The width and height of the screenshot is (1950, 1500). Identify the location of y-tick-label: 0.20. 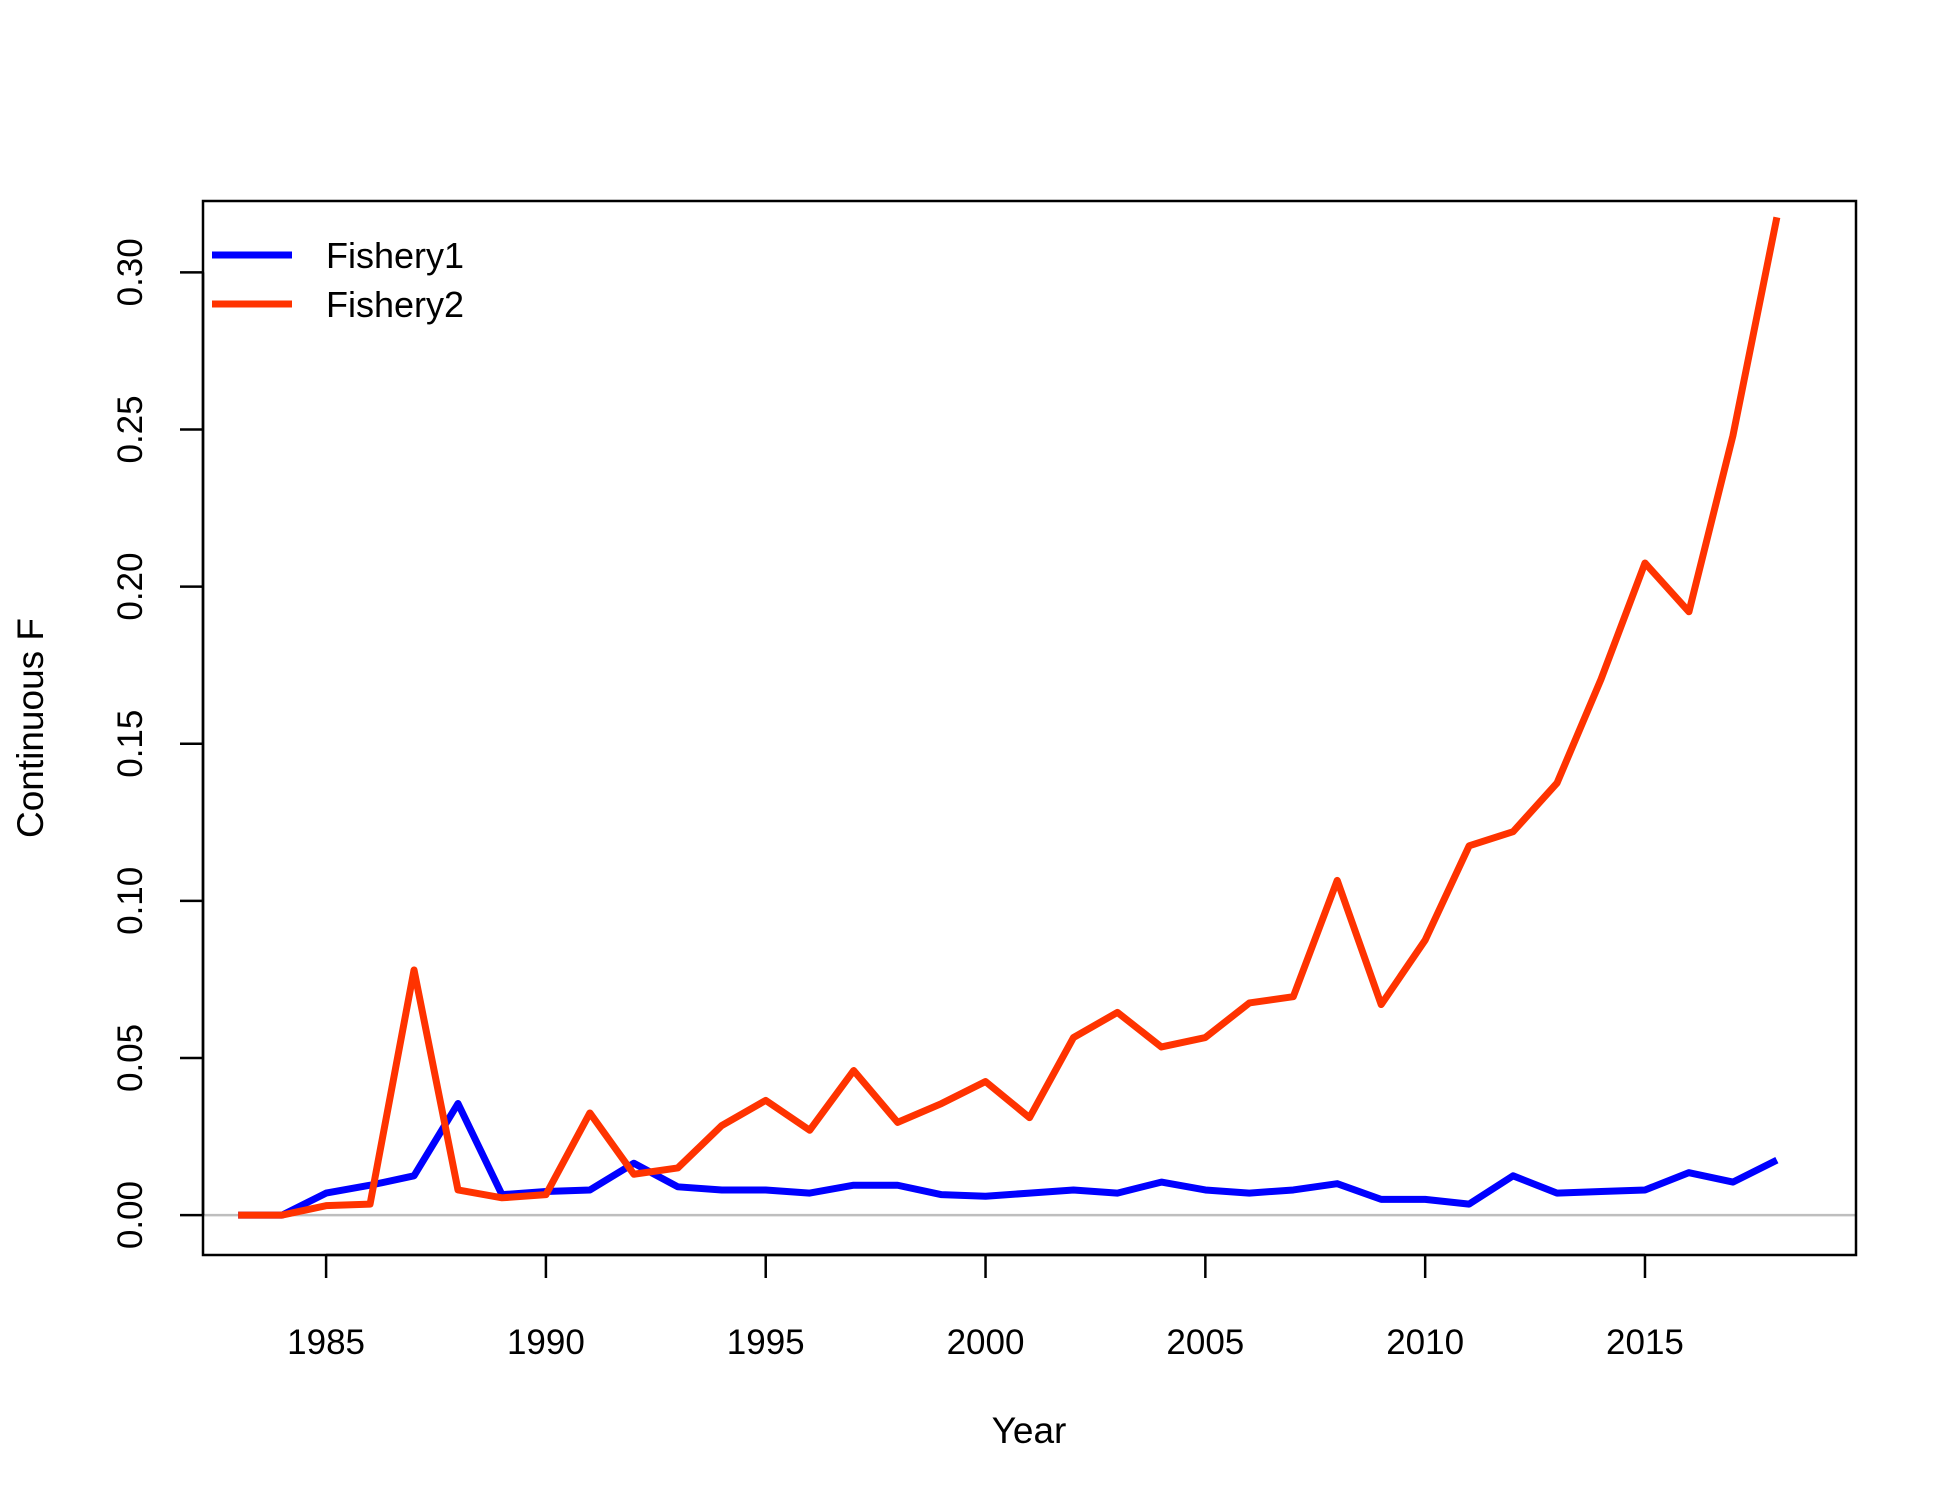
(130, 587).